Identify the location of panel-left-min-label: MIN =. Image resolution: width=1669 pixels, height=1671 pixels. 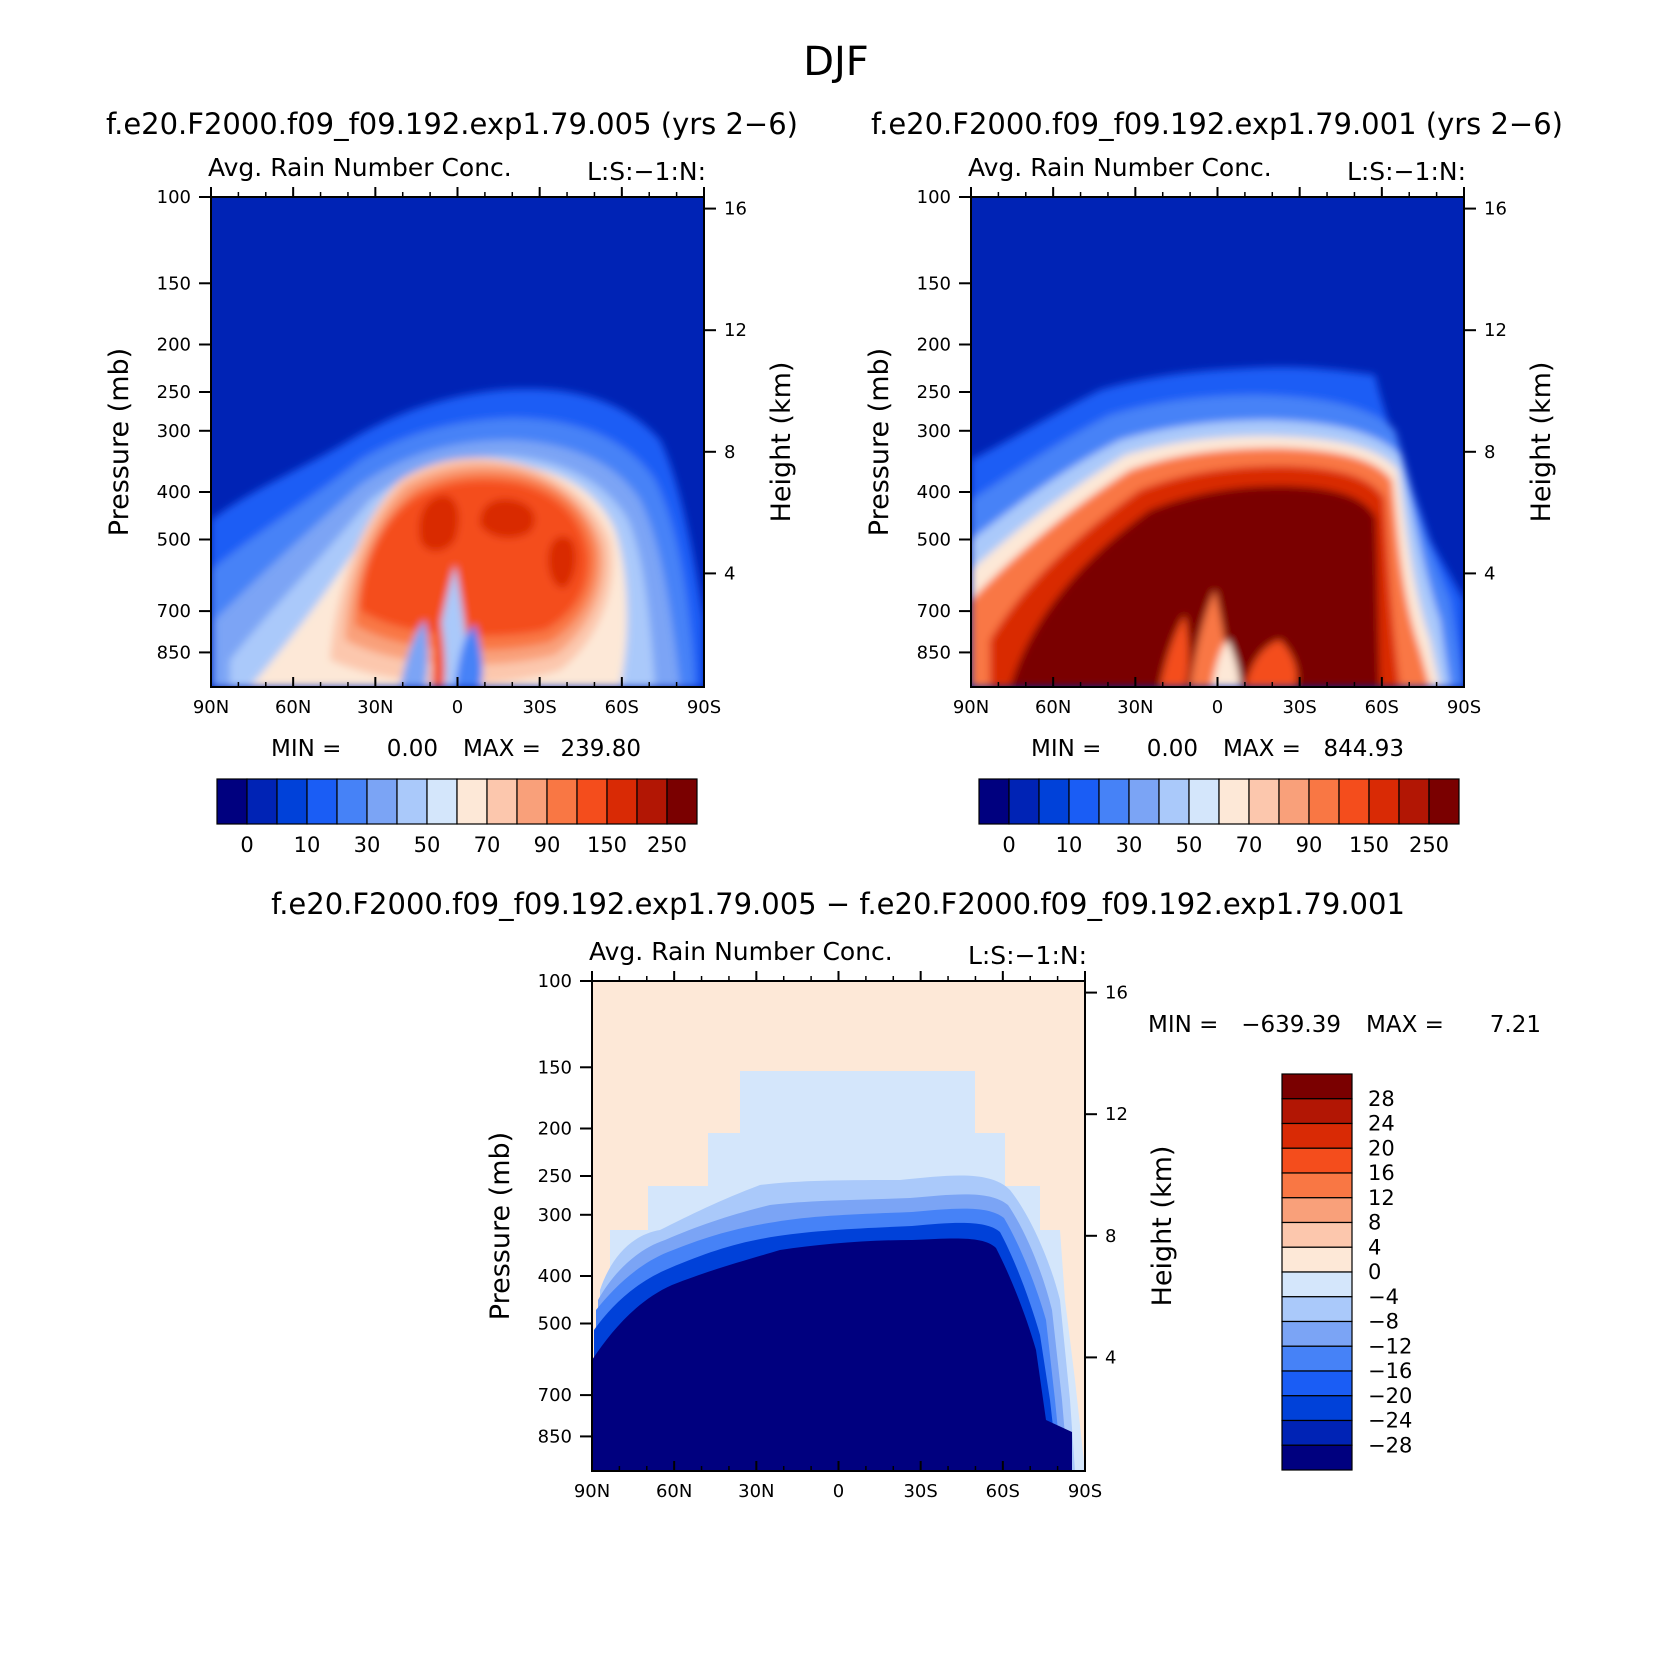
(306, 749).